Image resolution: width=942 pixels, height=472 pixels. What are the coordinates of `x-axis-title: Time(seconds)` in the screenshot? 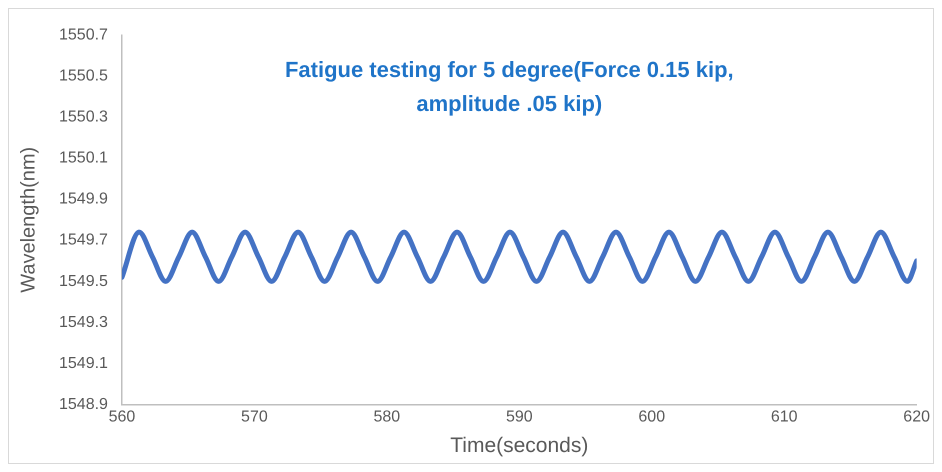 It's located at (519, 446).